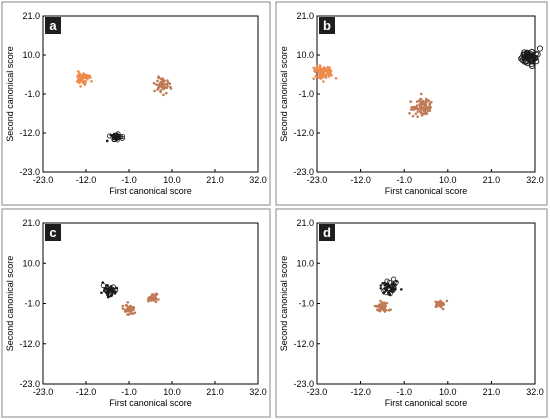 The height and width of the screenshot is (420, 550). What do you see at coordinates (426, 191) in the screenshot?
I see `x-axis-label: First canonical score` at bounding box center [426, 191].